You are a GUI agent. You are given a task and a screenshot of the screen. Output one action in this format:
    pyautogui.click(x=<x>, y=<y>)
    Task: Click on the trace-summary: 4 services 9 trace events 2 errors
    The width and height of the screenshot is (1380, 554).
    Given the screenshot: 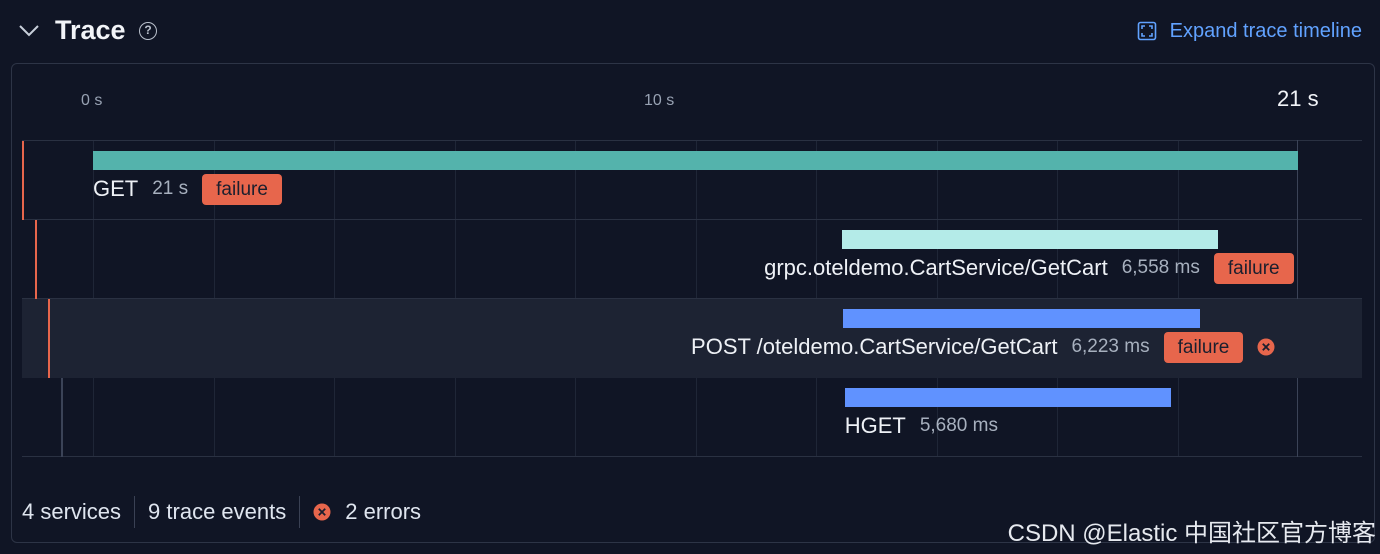 What is the action you would take?
    pyautogui.click(x=221, y=512)
    